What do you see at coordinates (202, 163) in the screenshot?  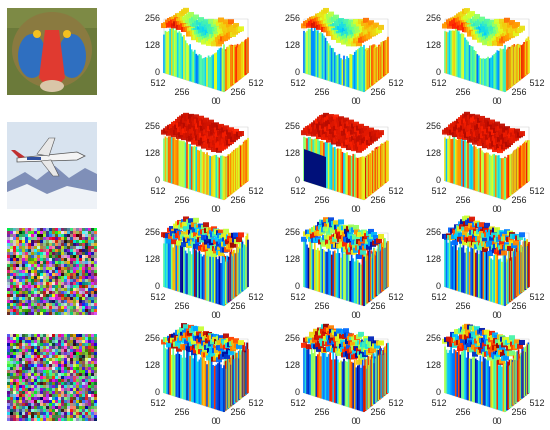 I see `surface-plot-r2-c1: 256 128 0 512 256 0 0 256 512` at bounding box center [202, 163].